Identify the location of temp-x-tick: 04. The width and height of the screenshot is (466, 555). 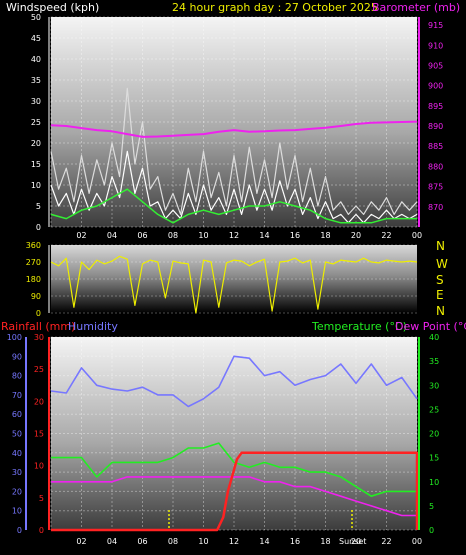
(112, 541).